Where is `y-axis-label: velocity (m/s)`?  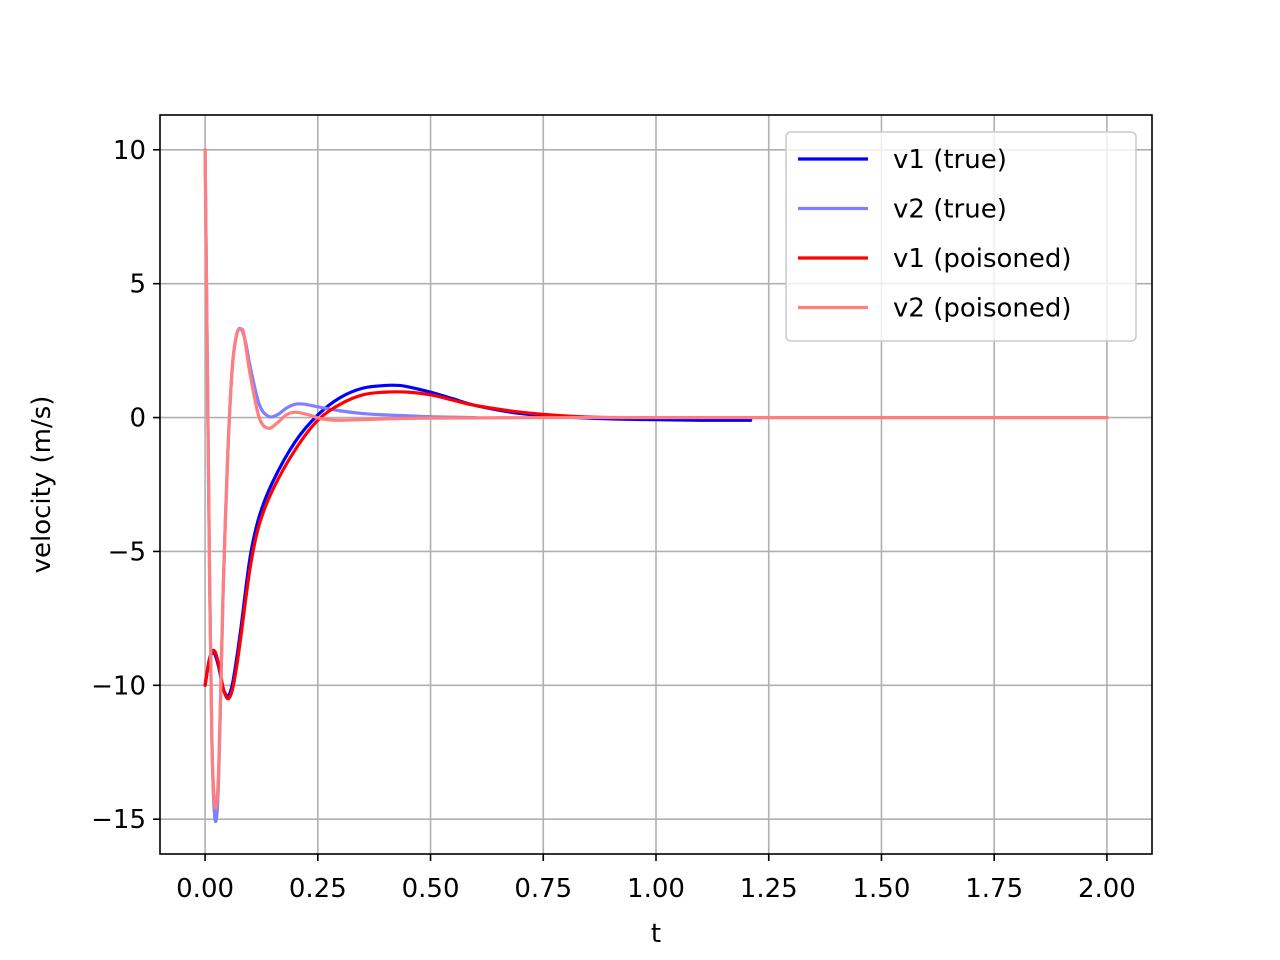
y-axis-label: velocity (m/s) is located at coordinates (42, 485).